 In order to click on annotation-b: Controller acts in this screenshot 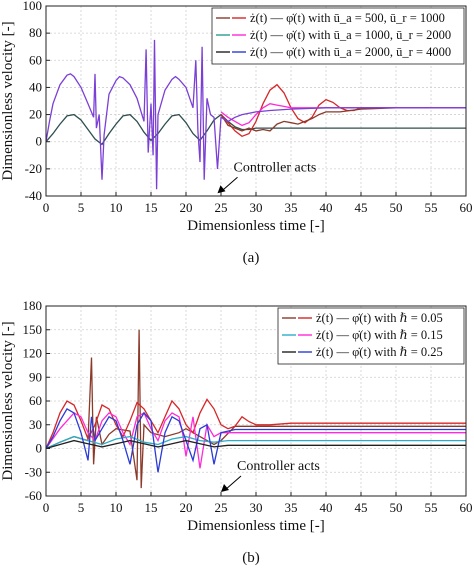, I will do `click(270, 476)`.